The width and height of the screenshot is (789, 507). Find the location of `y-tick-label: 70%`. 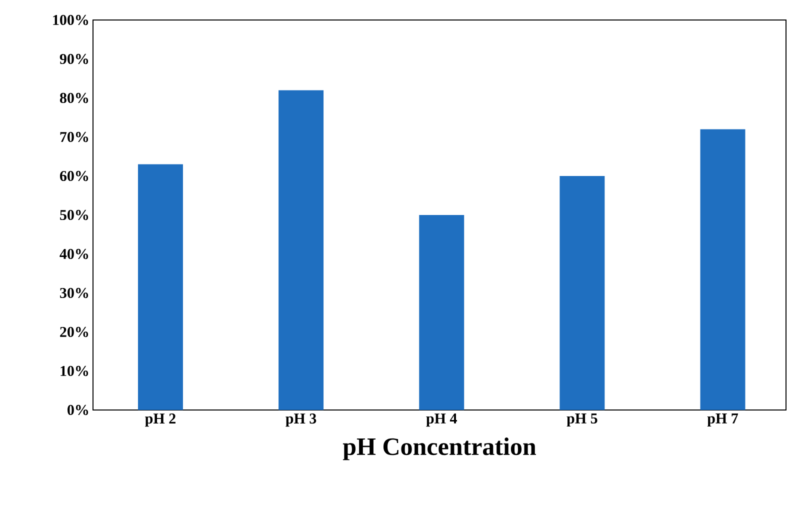

y-tick-label: 70% is located at coordinates (74, 137).